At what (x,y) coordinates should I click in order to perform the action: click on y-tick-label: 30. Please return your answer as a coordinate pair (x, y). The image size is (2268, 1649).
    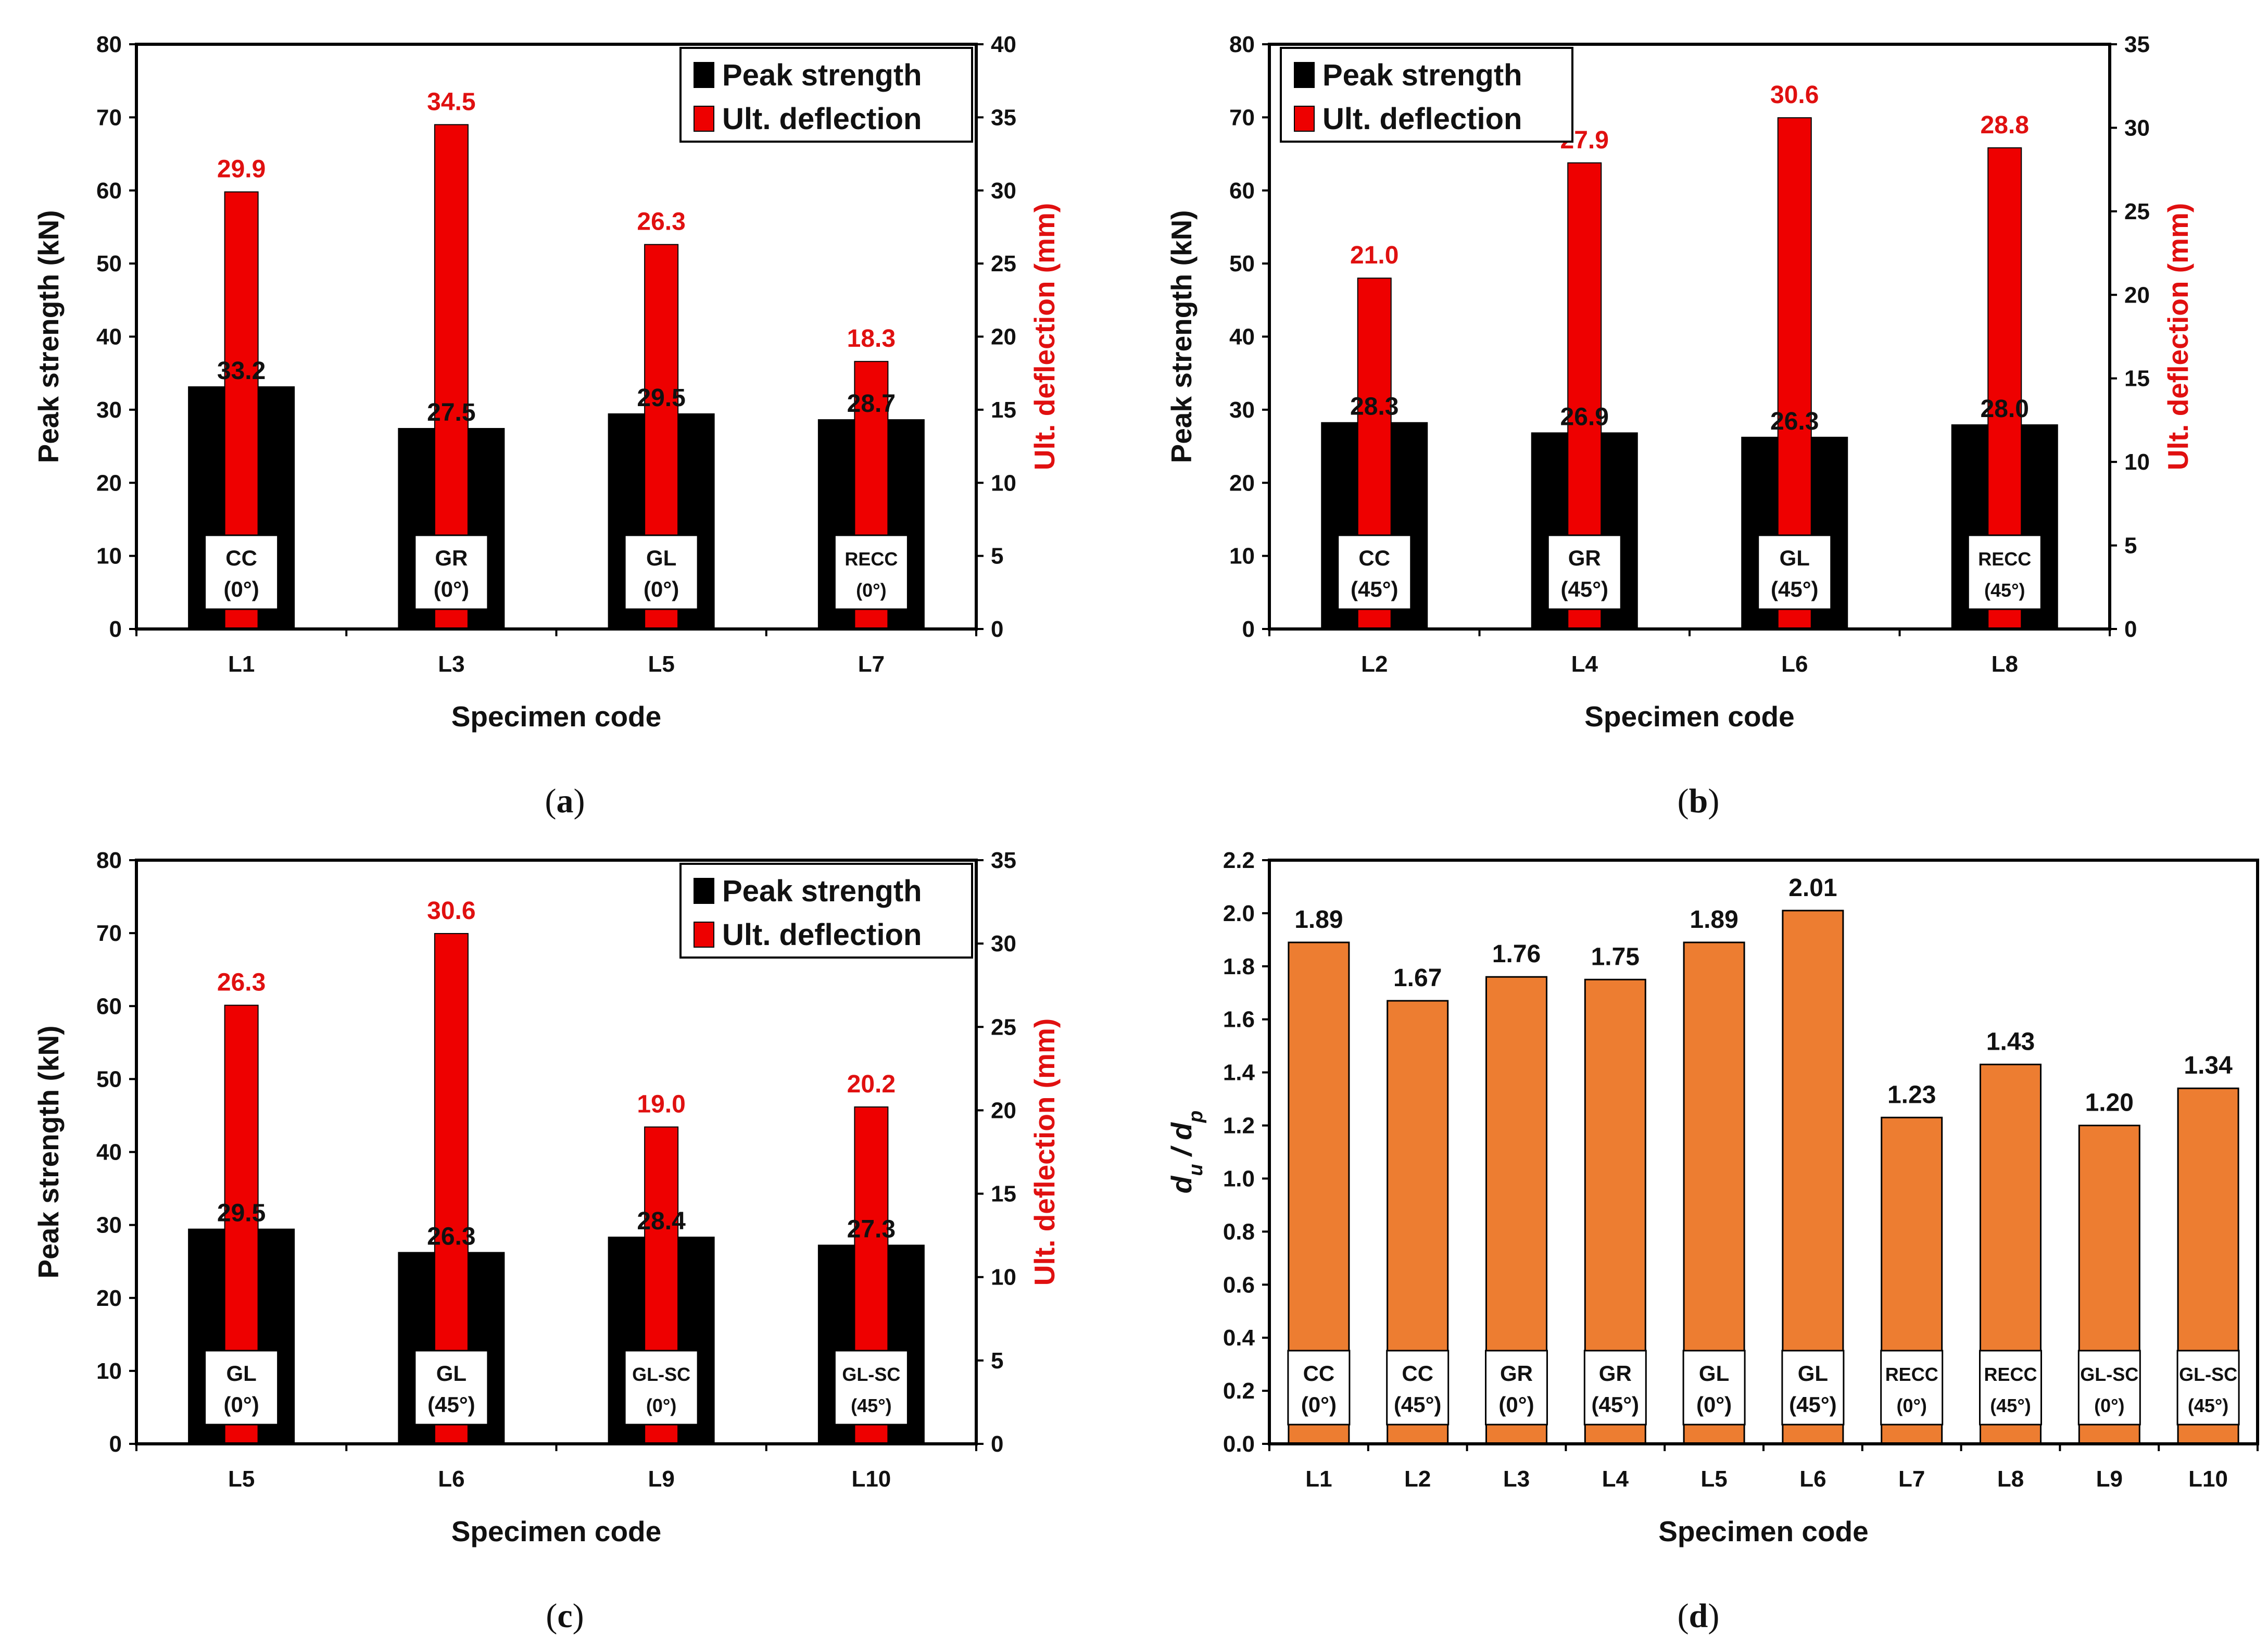
    Looking at the image, I should click on (109, 410).